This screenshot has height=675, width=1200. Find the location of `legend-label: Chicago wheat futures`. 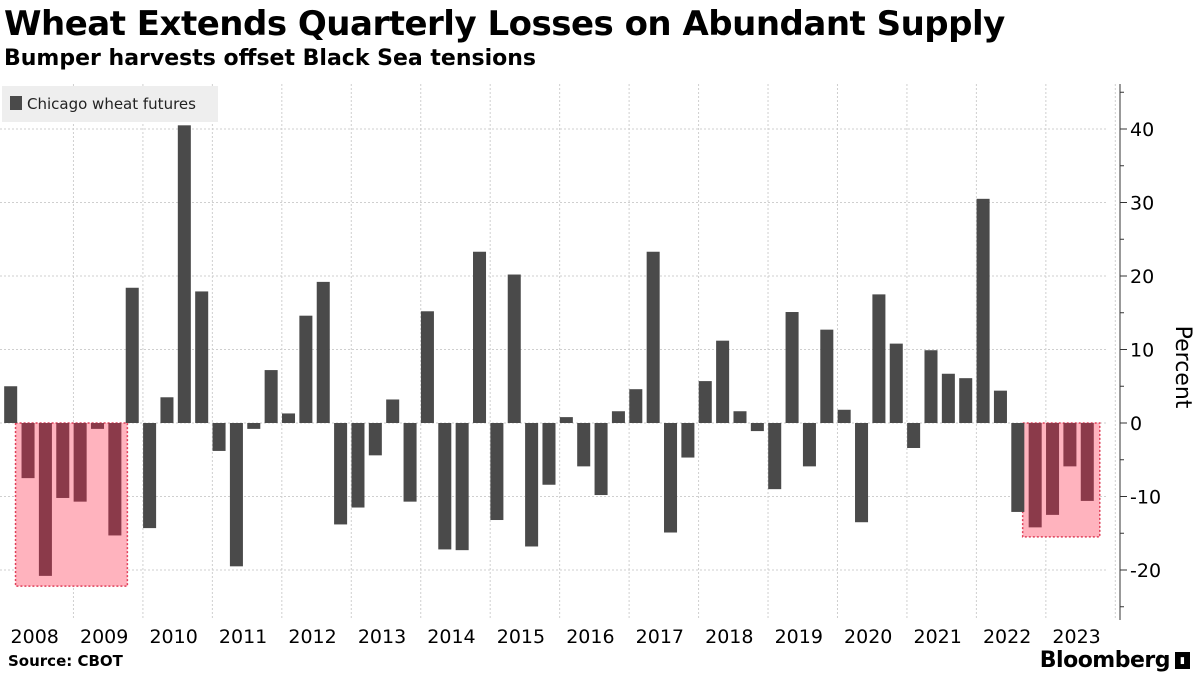

legend-label: Chicago wheat futures is located at coordinates (111, 104).